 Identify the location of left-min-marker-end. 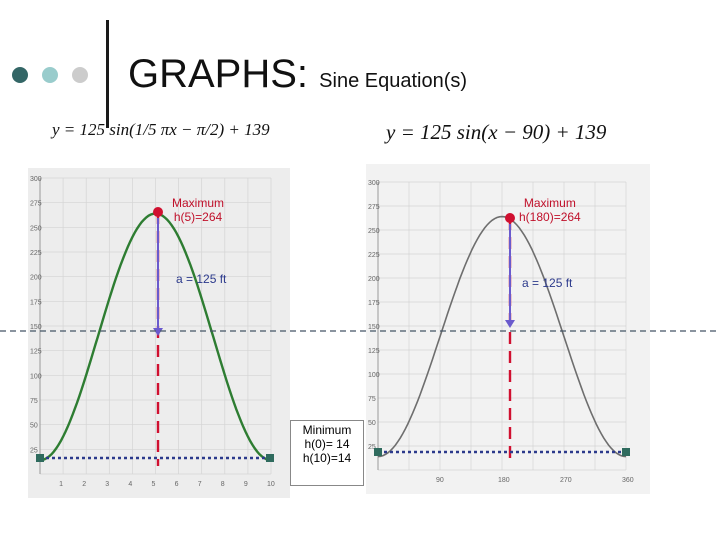
(270, 458).